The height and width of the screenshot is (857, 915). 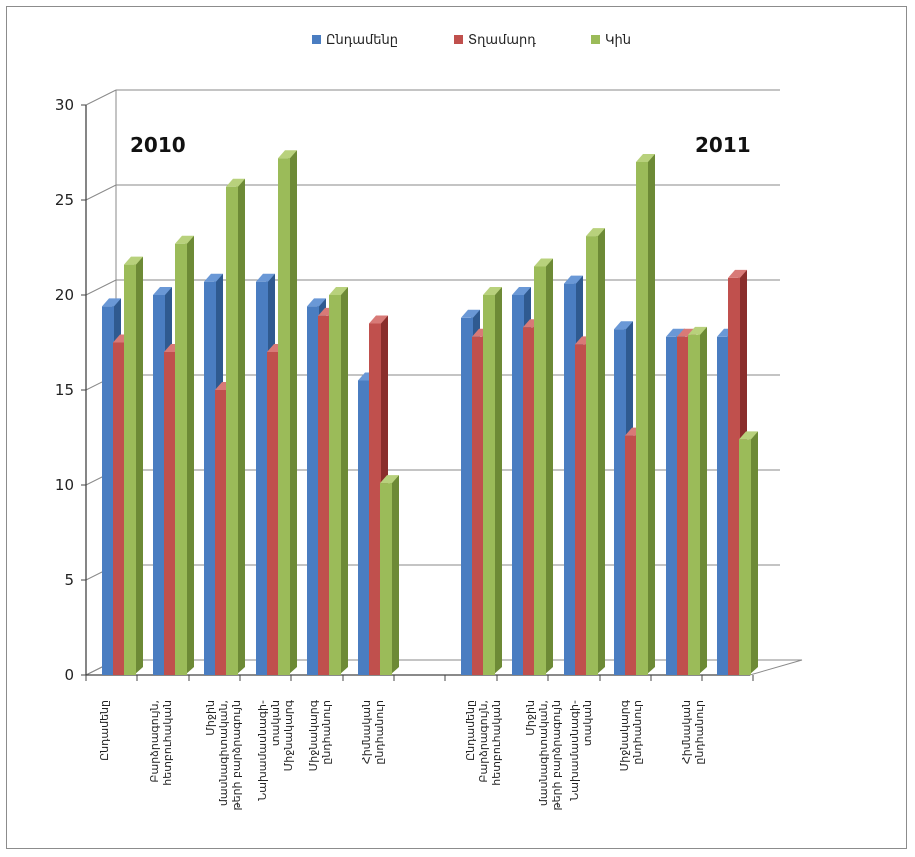 I want to click on y-tick-label: 25, so click(x=64, y=200).